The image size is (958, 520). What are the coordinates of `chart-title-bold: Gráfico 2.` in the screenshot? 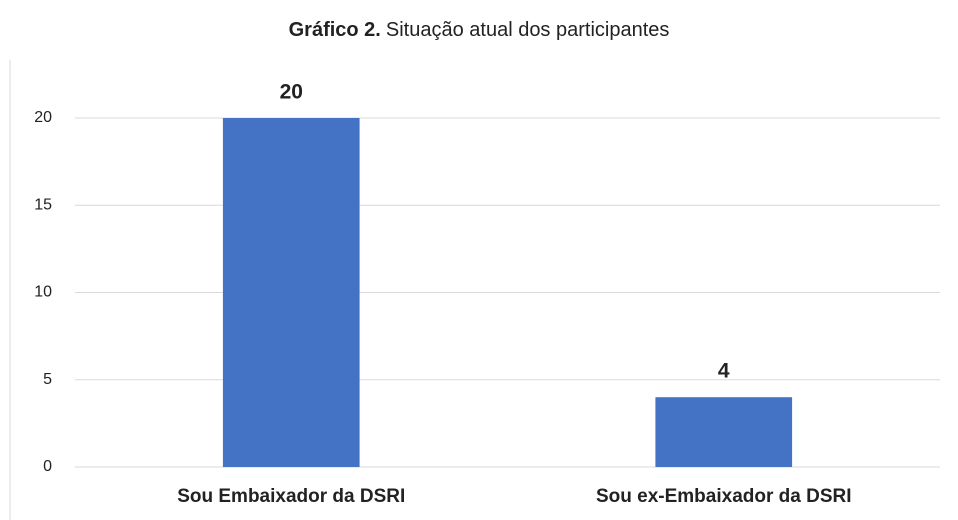 It's located at (335, 30).